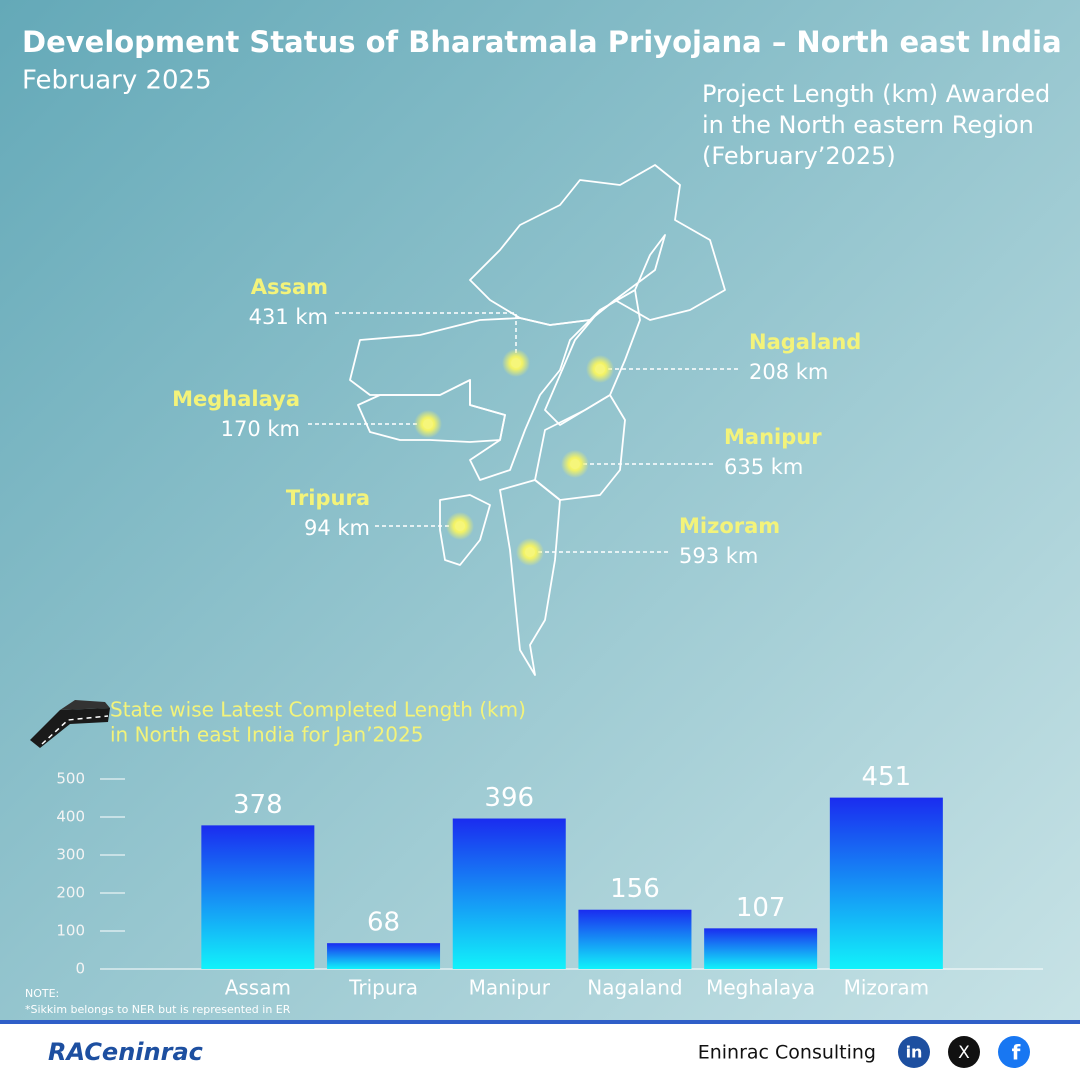  I want to click on road-icon, so click(70, 724).